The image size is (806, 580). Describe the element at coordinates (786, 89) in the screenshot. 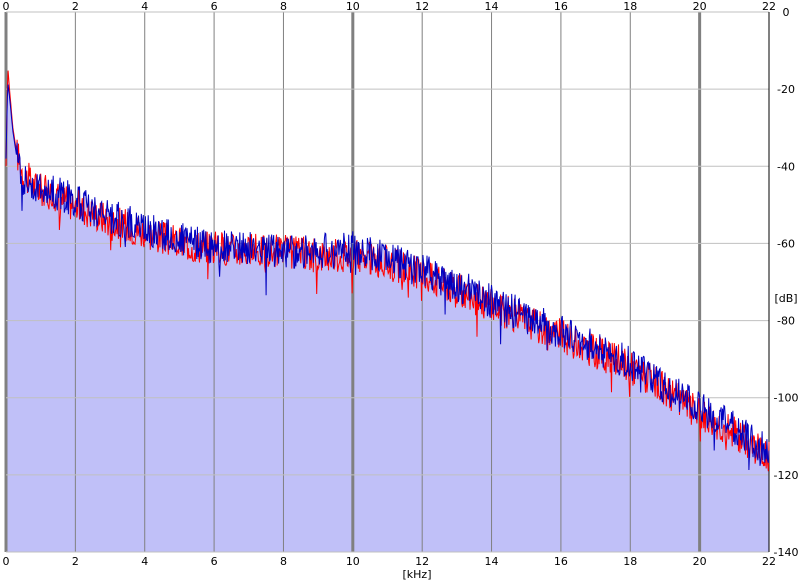

I see `y-tick-label: -20` at that location.